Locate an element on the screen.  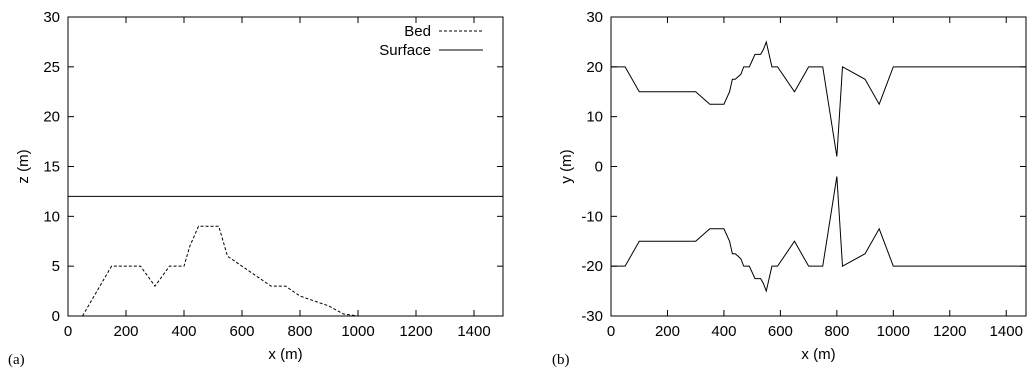
y-tick-label: -10 is located at coordinates (592, 216).